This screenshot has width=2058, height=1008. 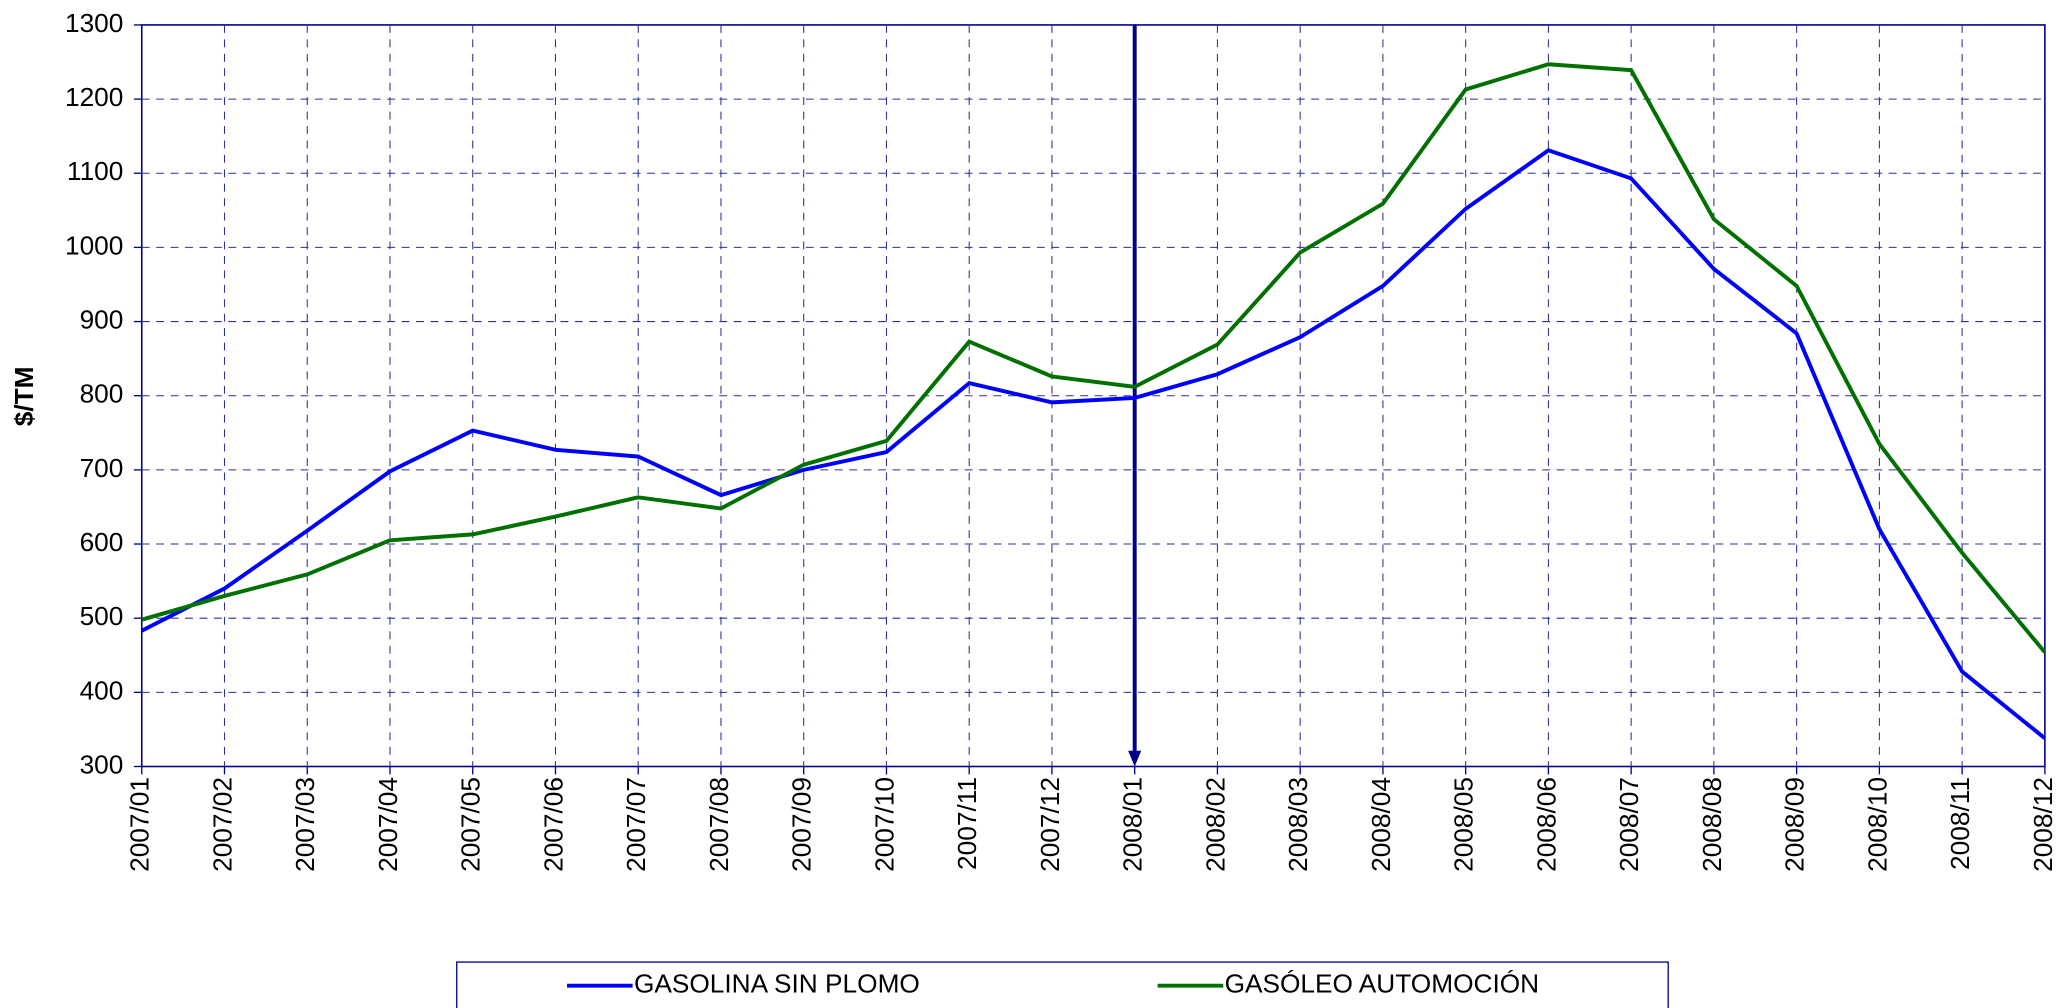 What do you see at coordinates (1795, 824) in the screenshot?
I see `x-tick-label: 2008/09` at bounding box center [1795, 824].